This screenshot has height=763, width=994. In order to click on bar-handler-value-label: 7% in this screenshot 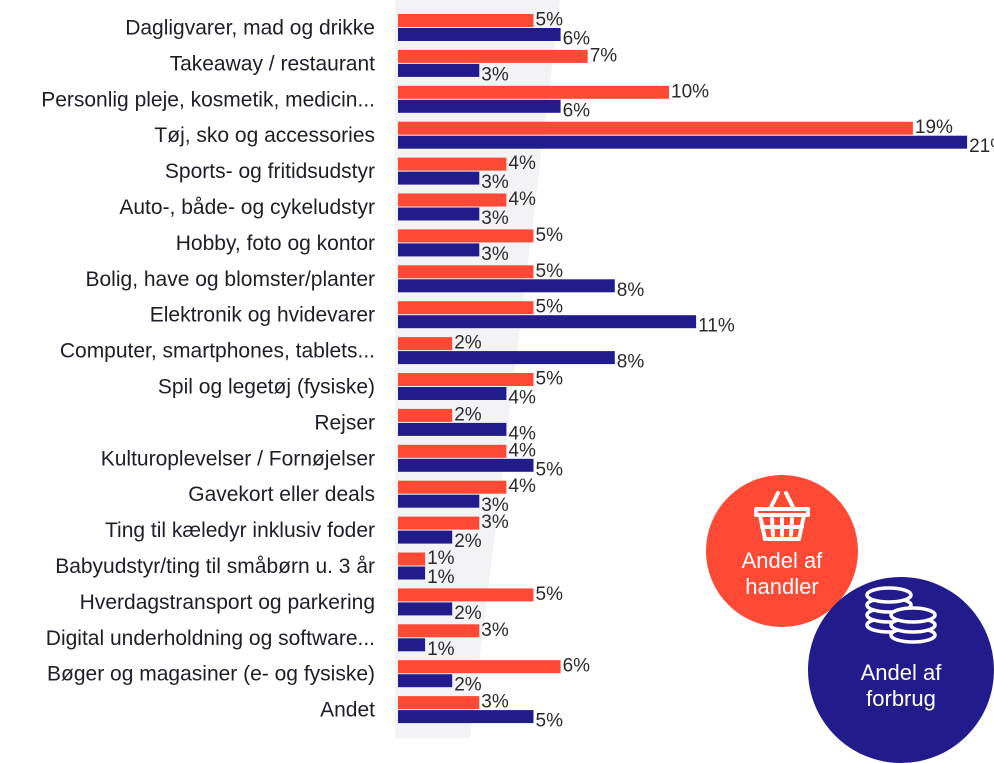, I will do `click(604, 55)`.